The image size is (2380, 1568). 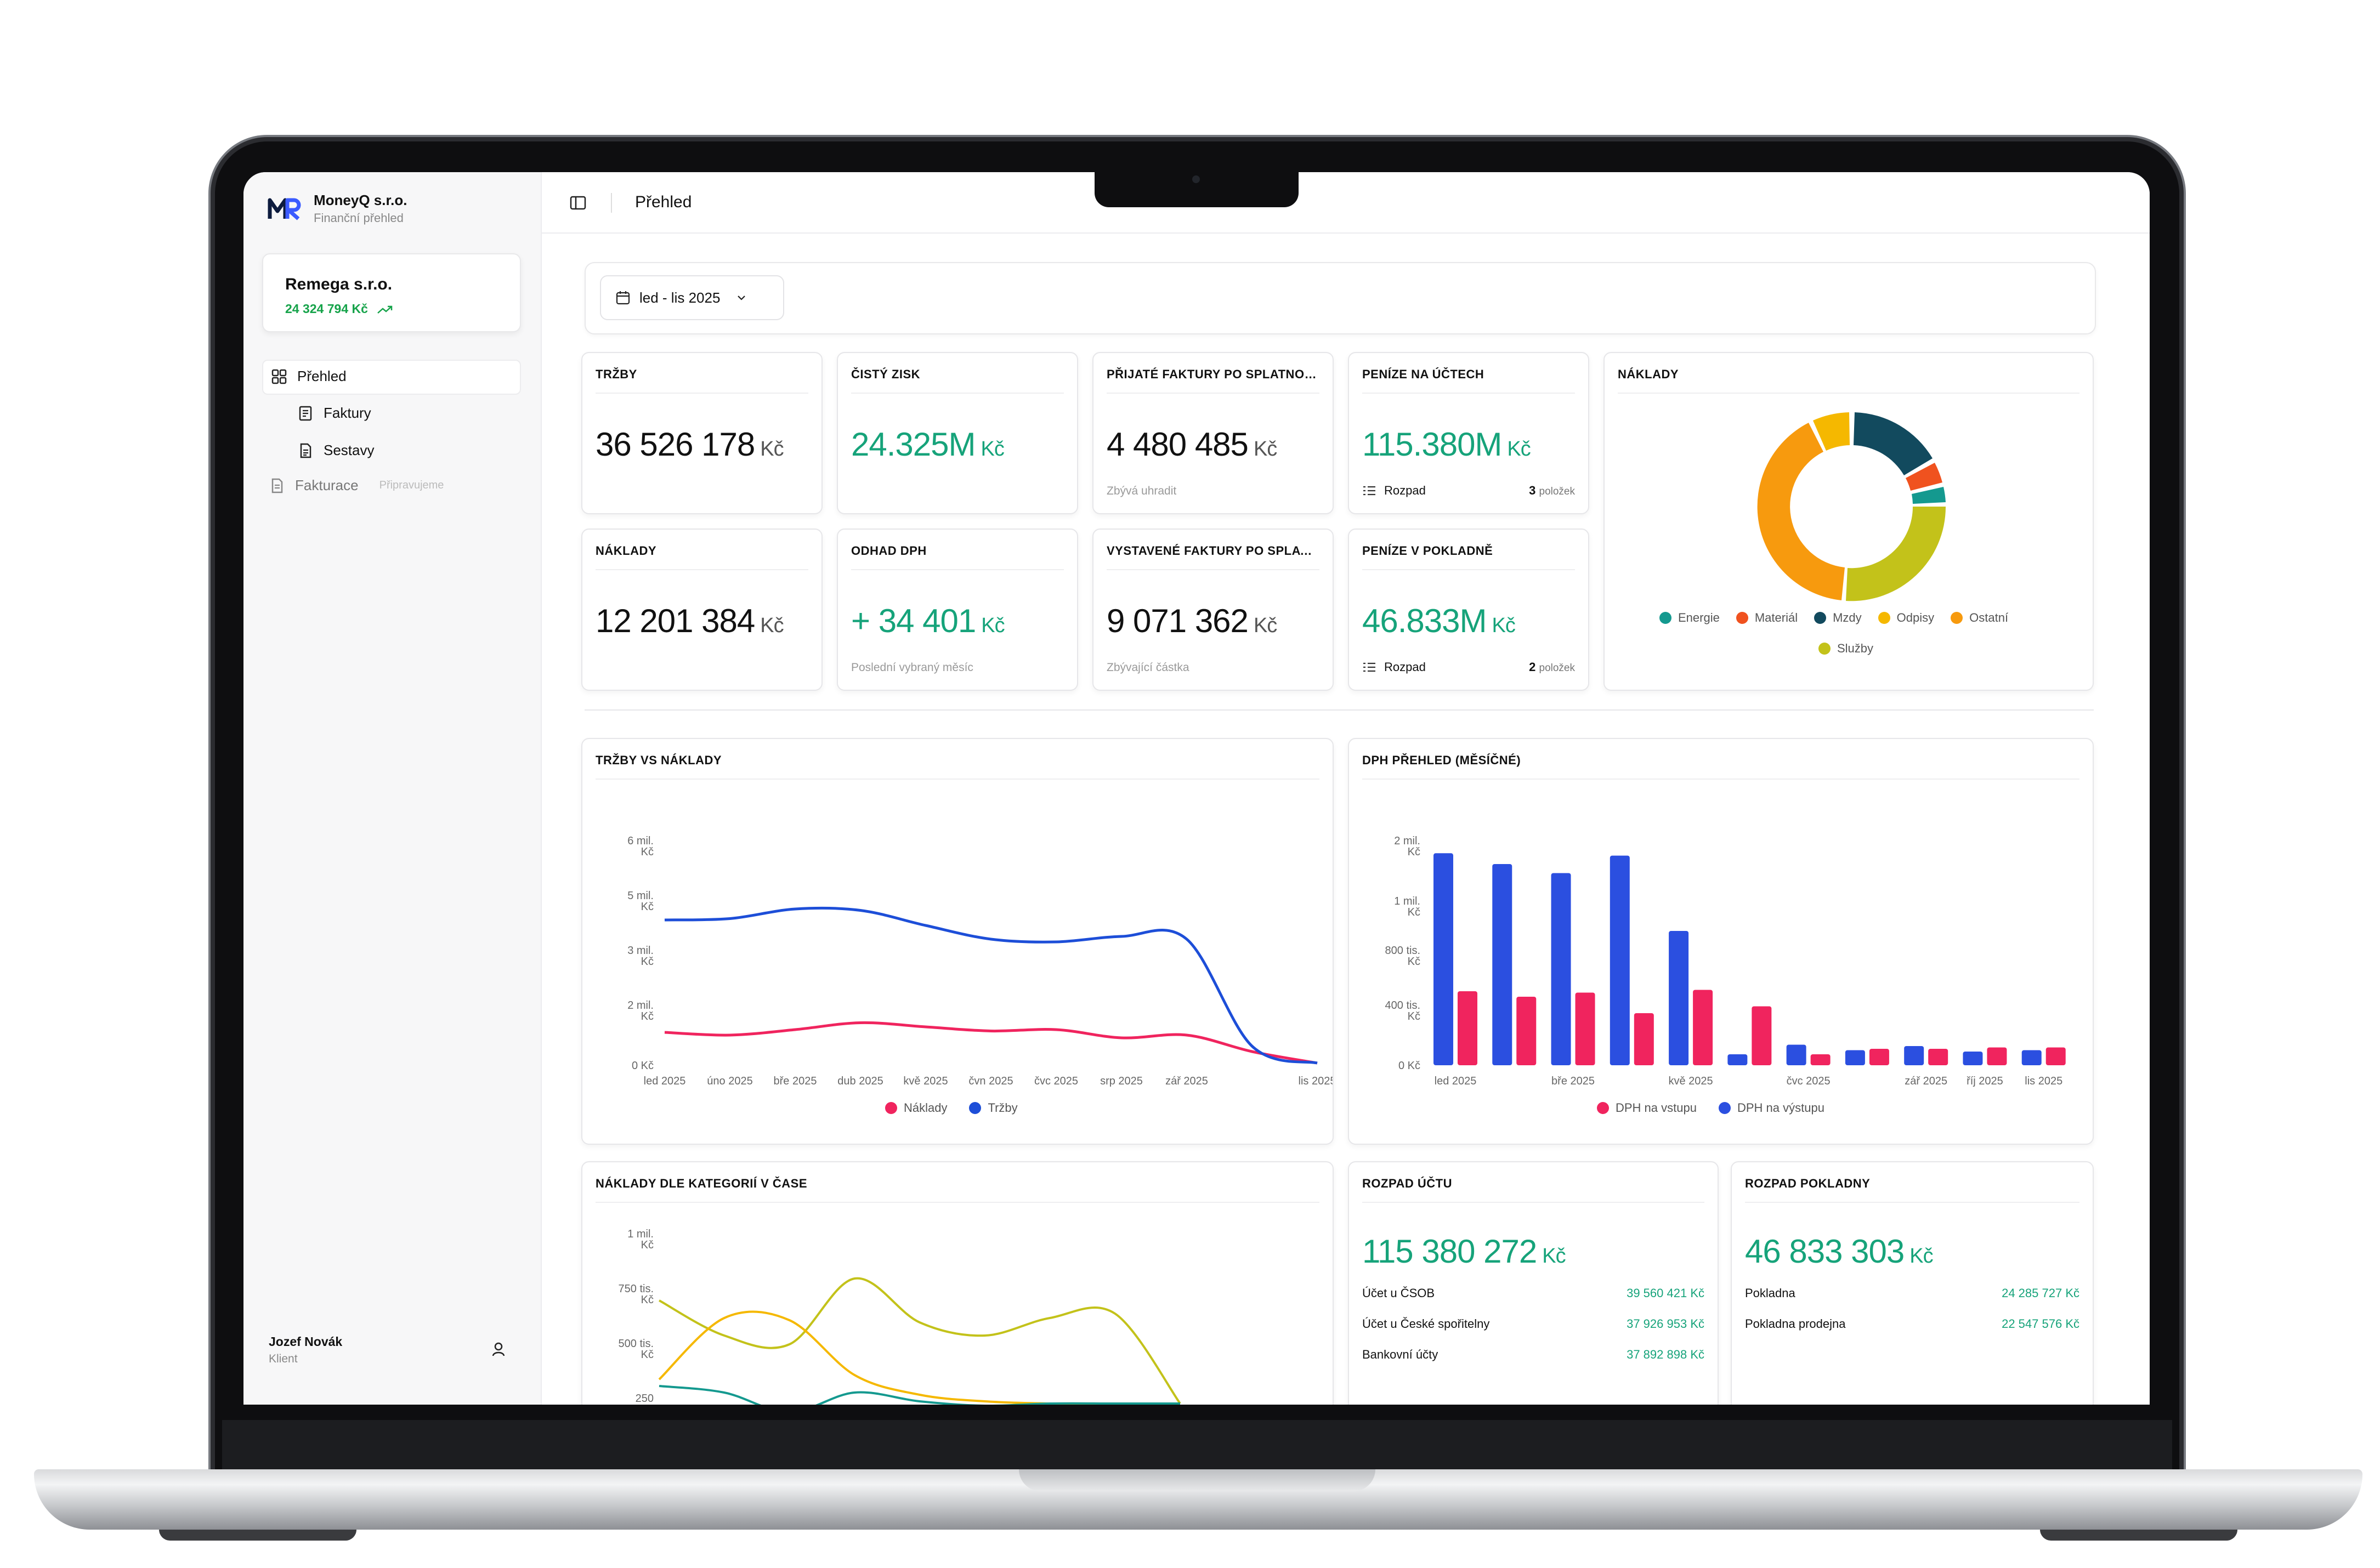 I want to click on kpi-subtitle: Poslední vybraný měsíc, so click(x=912, y=668).